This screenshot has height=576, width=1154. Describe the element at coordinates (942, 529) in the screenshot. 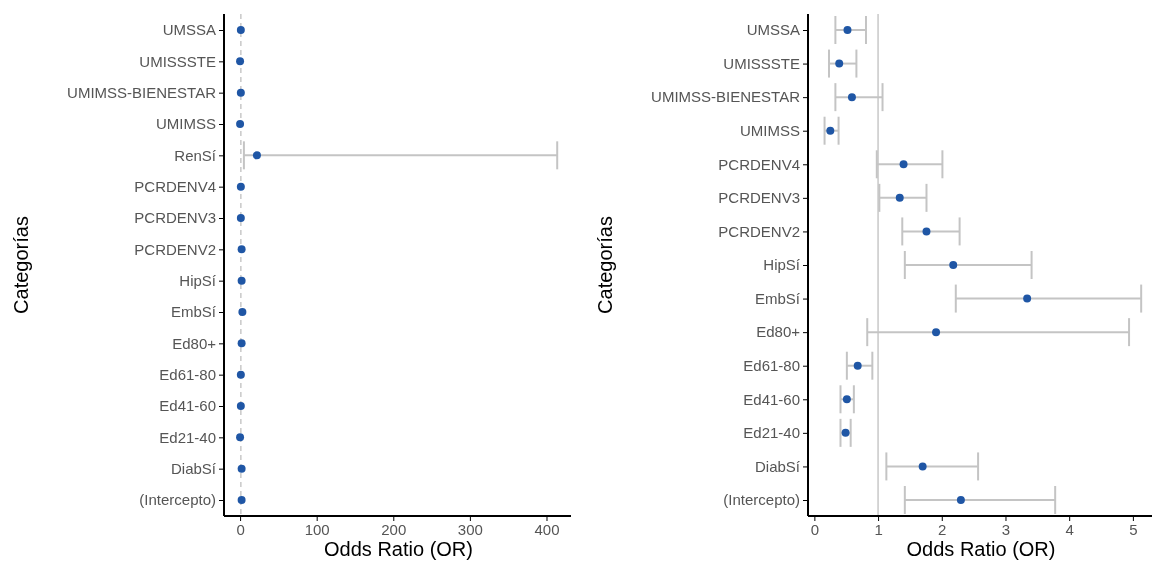

I see `x-tick-label: 2` at that location.